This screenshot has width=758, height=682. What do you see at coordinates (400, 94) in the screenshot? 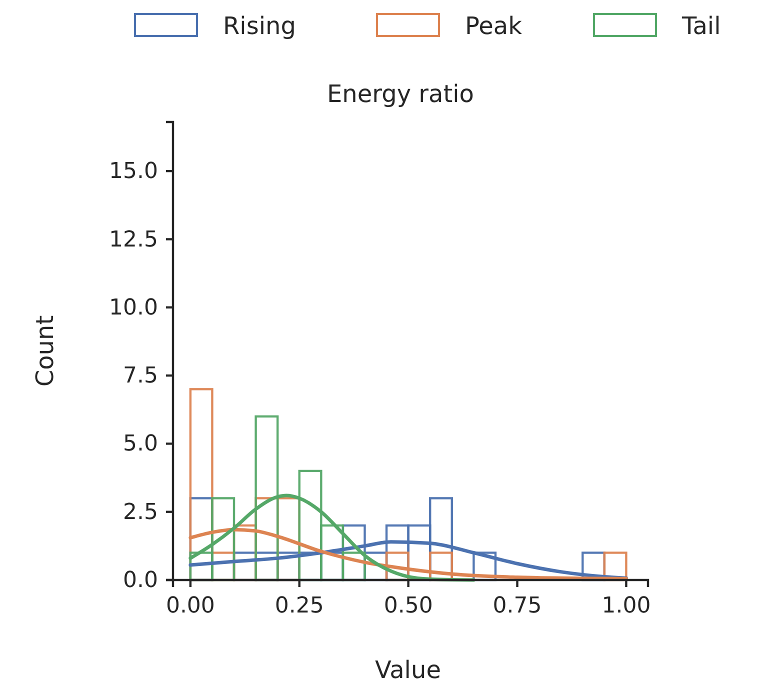
I see `chart-title: Energy ratio` at bounding box center [400, 94].